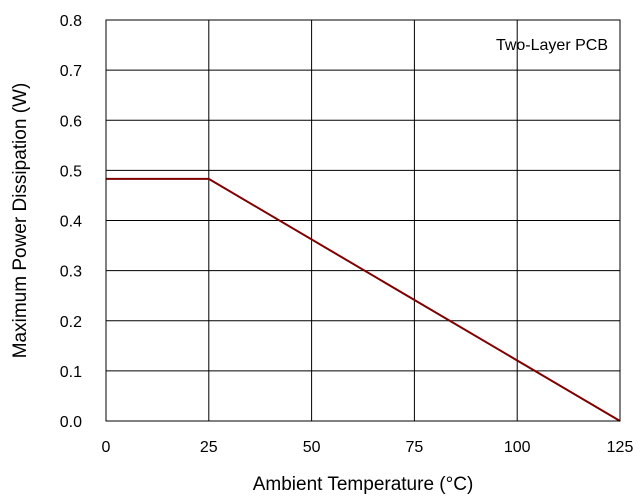  What do you see at coordinates (71, 21) in the screenshot?
I see `y-tick-label: 0.8` at bounding box center [71, 21].